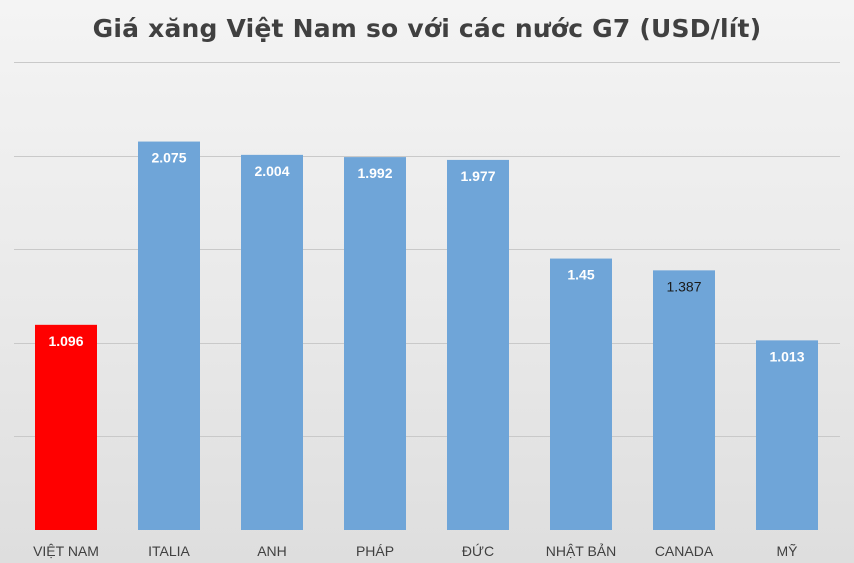  Describe the element at coordinates (65, 341) in the screenshot. I see `bar-data-label: 1.096` at that location.